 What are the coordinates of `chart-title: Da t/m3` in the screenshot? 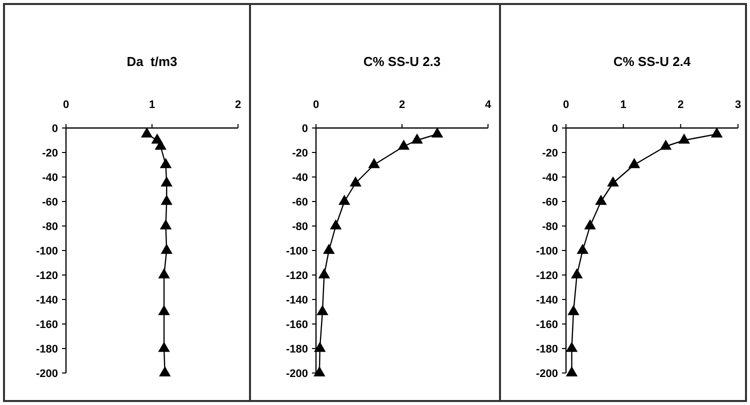 It's located at (152, 61).